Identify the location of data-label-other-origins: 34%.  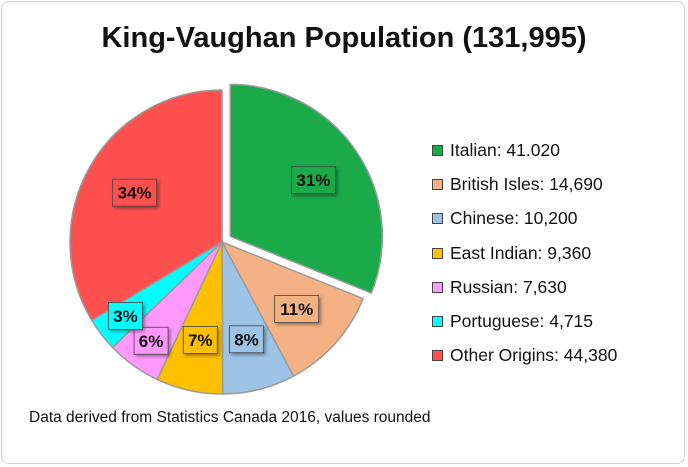
(135, 192).